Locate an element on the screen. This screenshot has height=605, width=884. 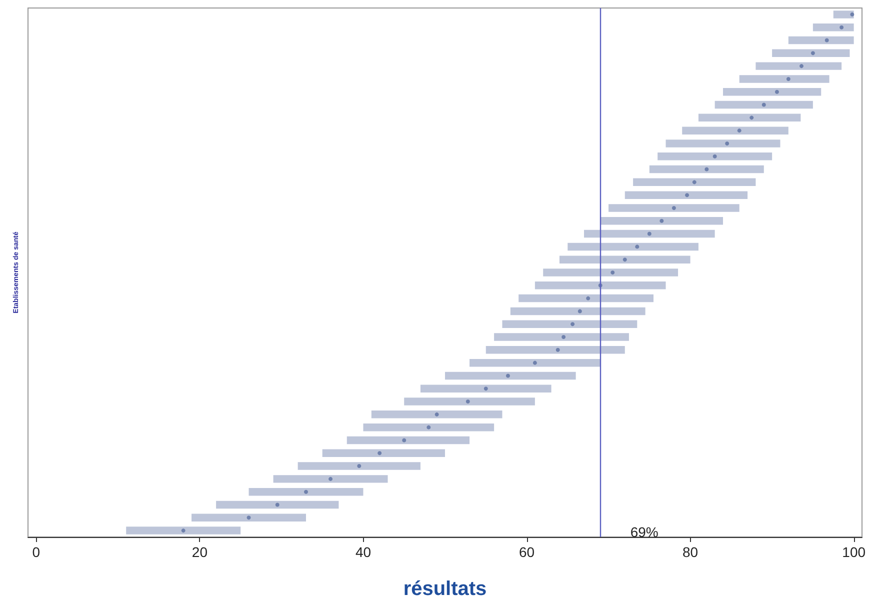
x-tick-label: 80 is located at coordinates (690, 552).